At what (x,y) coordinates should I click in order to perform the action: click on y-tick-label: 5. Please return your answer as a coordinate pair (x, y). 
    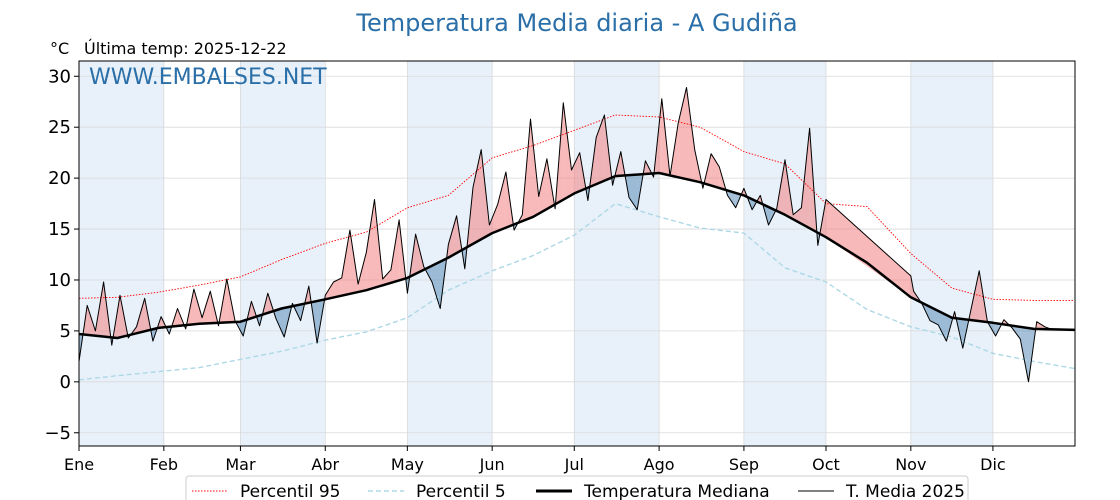
    Looking at the image, I should click on (65, 331).